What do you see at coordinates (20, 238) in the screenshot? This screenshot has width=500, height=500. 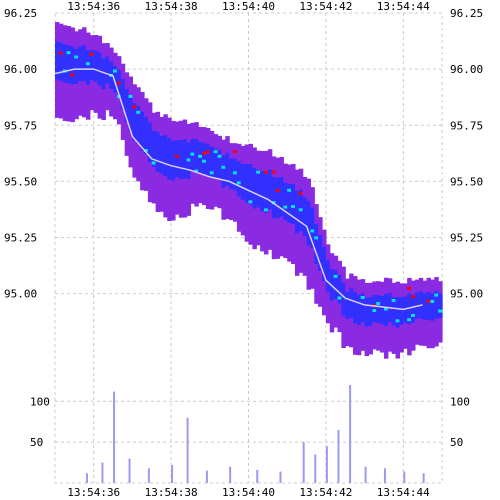 I see `y-tick-label: 95.25` at bounding box center [20, 238].